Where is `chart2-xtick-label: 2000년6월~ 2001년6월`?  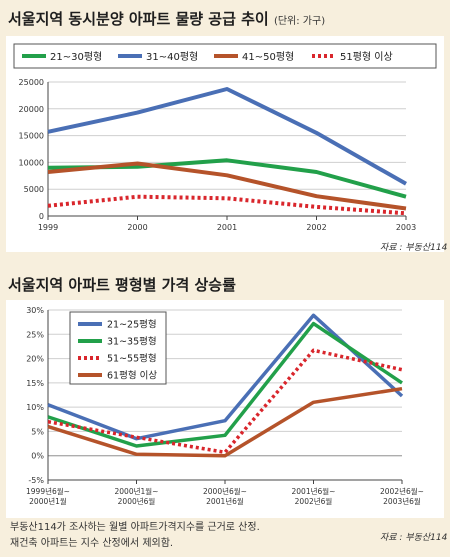
chart2-xtick-label: 2000년6월~ 2001년6월 is located at coordinates (225, 496).